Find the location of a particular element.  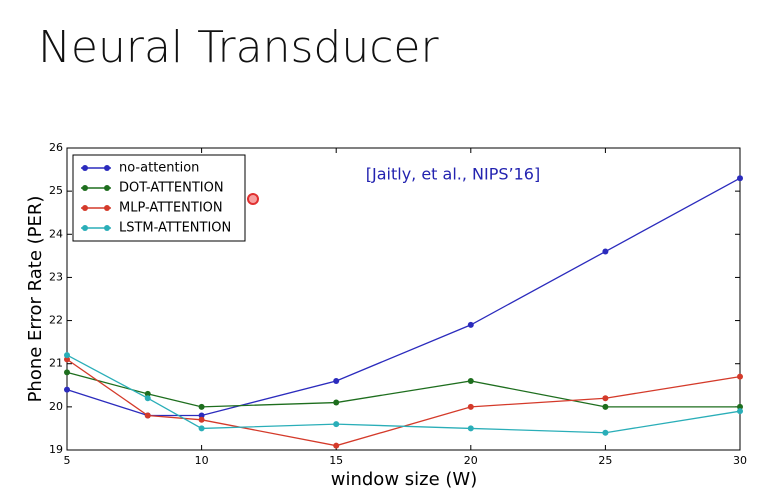

annotation: [Jaitly, et al., NIPS’16] is located at coordinates (453, 174).